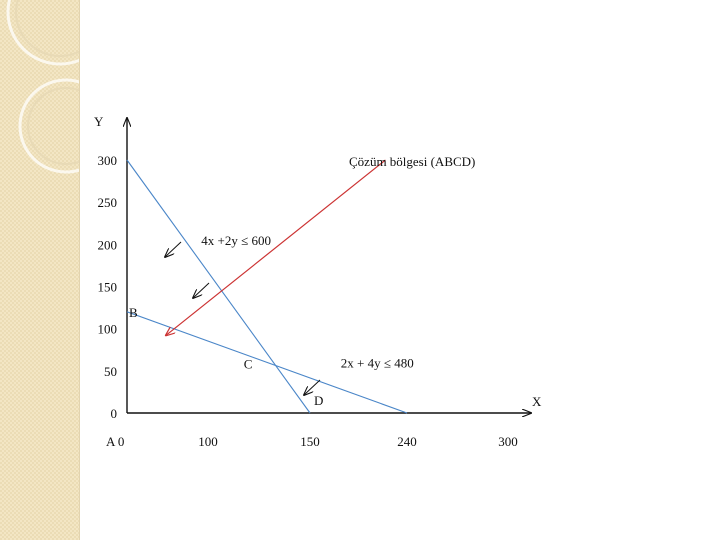  I want to click on point-label-b: B, so click(133, 312).